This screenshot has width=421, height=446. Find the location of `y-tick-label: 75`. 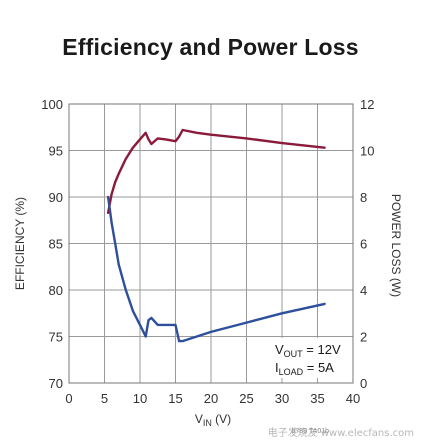

y-tick-label: 75 is located at coordinates (56, 337).